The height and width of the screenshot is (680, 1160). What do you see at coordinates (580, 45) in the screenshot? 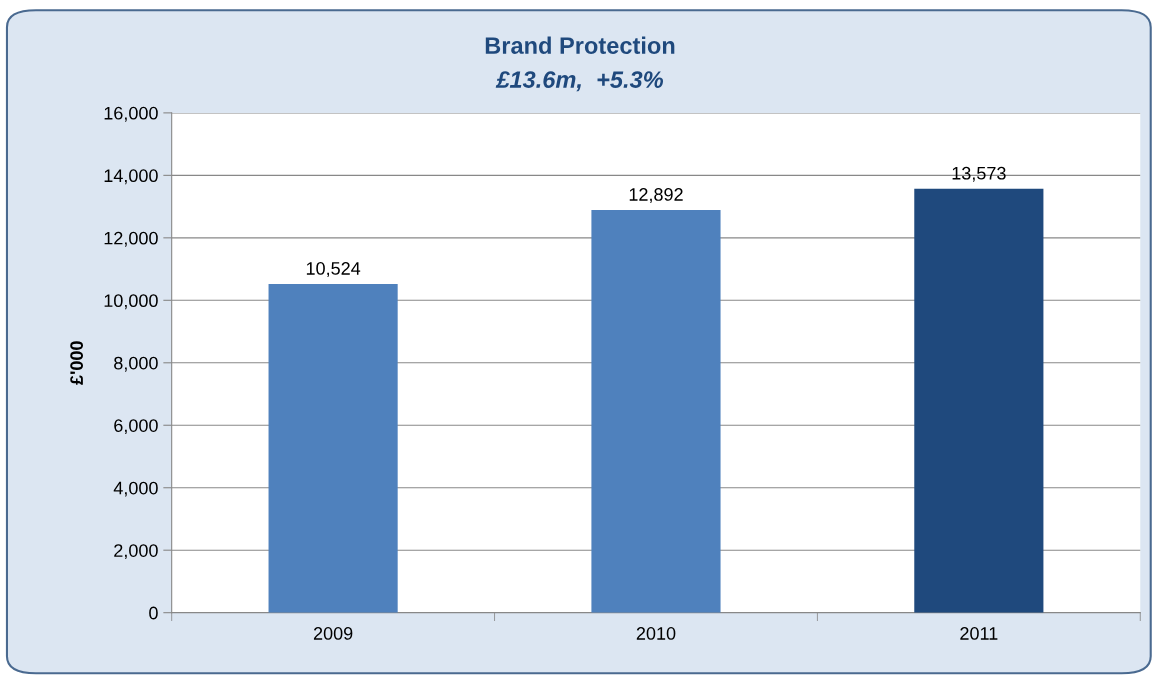
I see `chart-title: Brand Protection` at bounding box center [580, 45].